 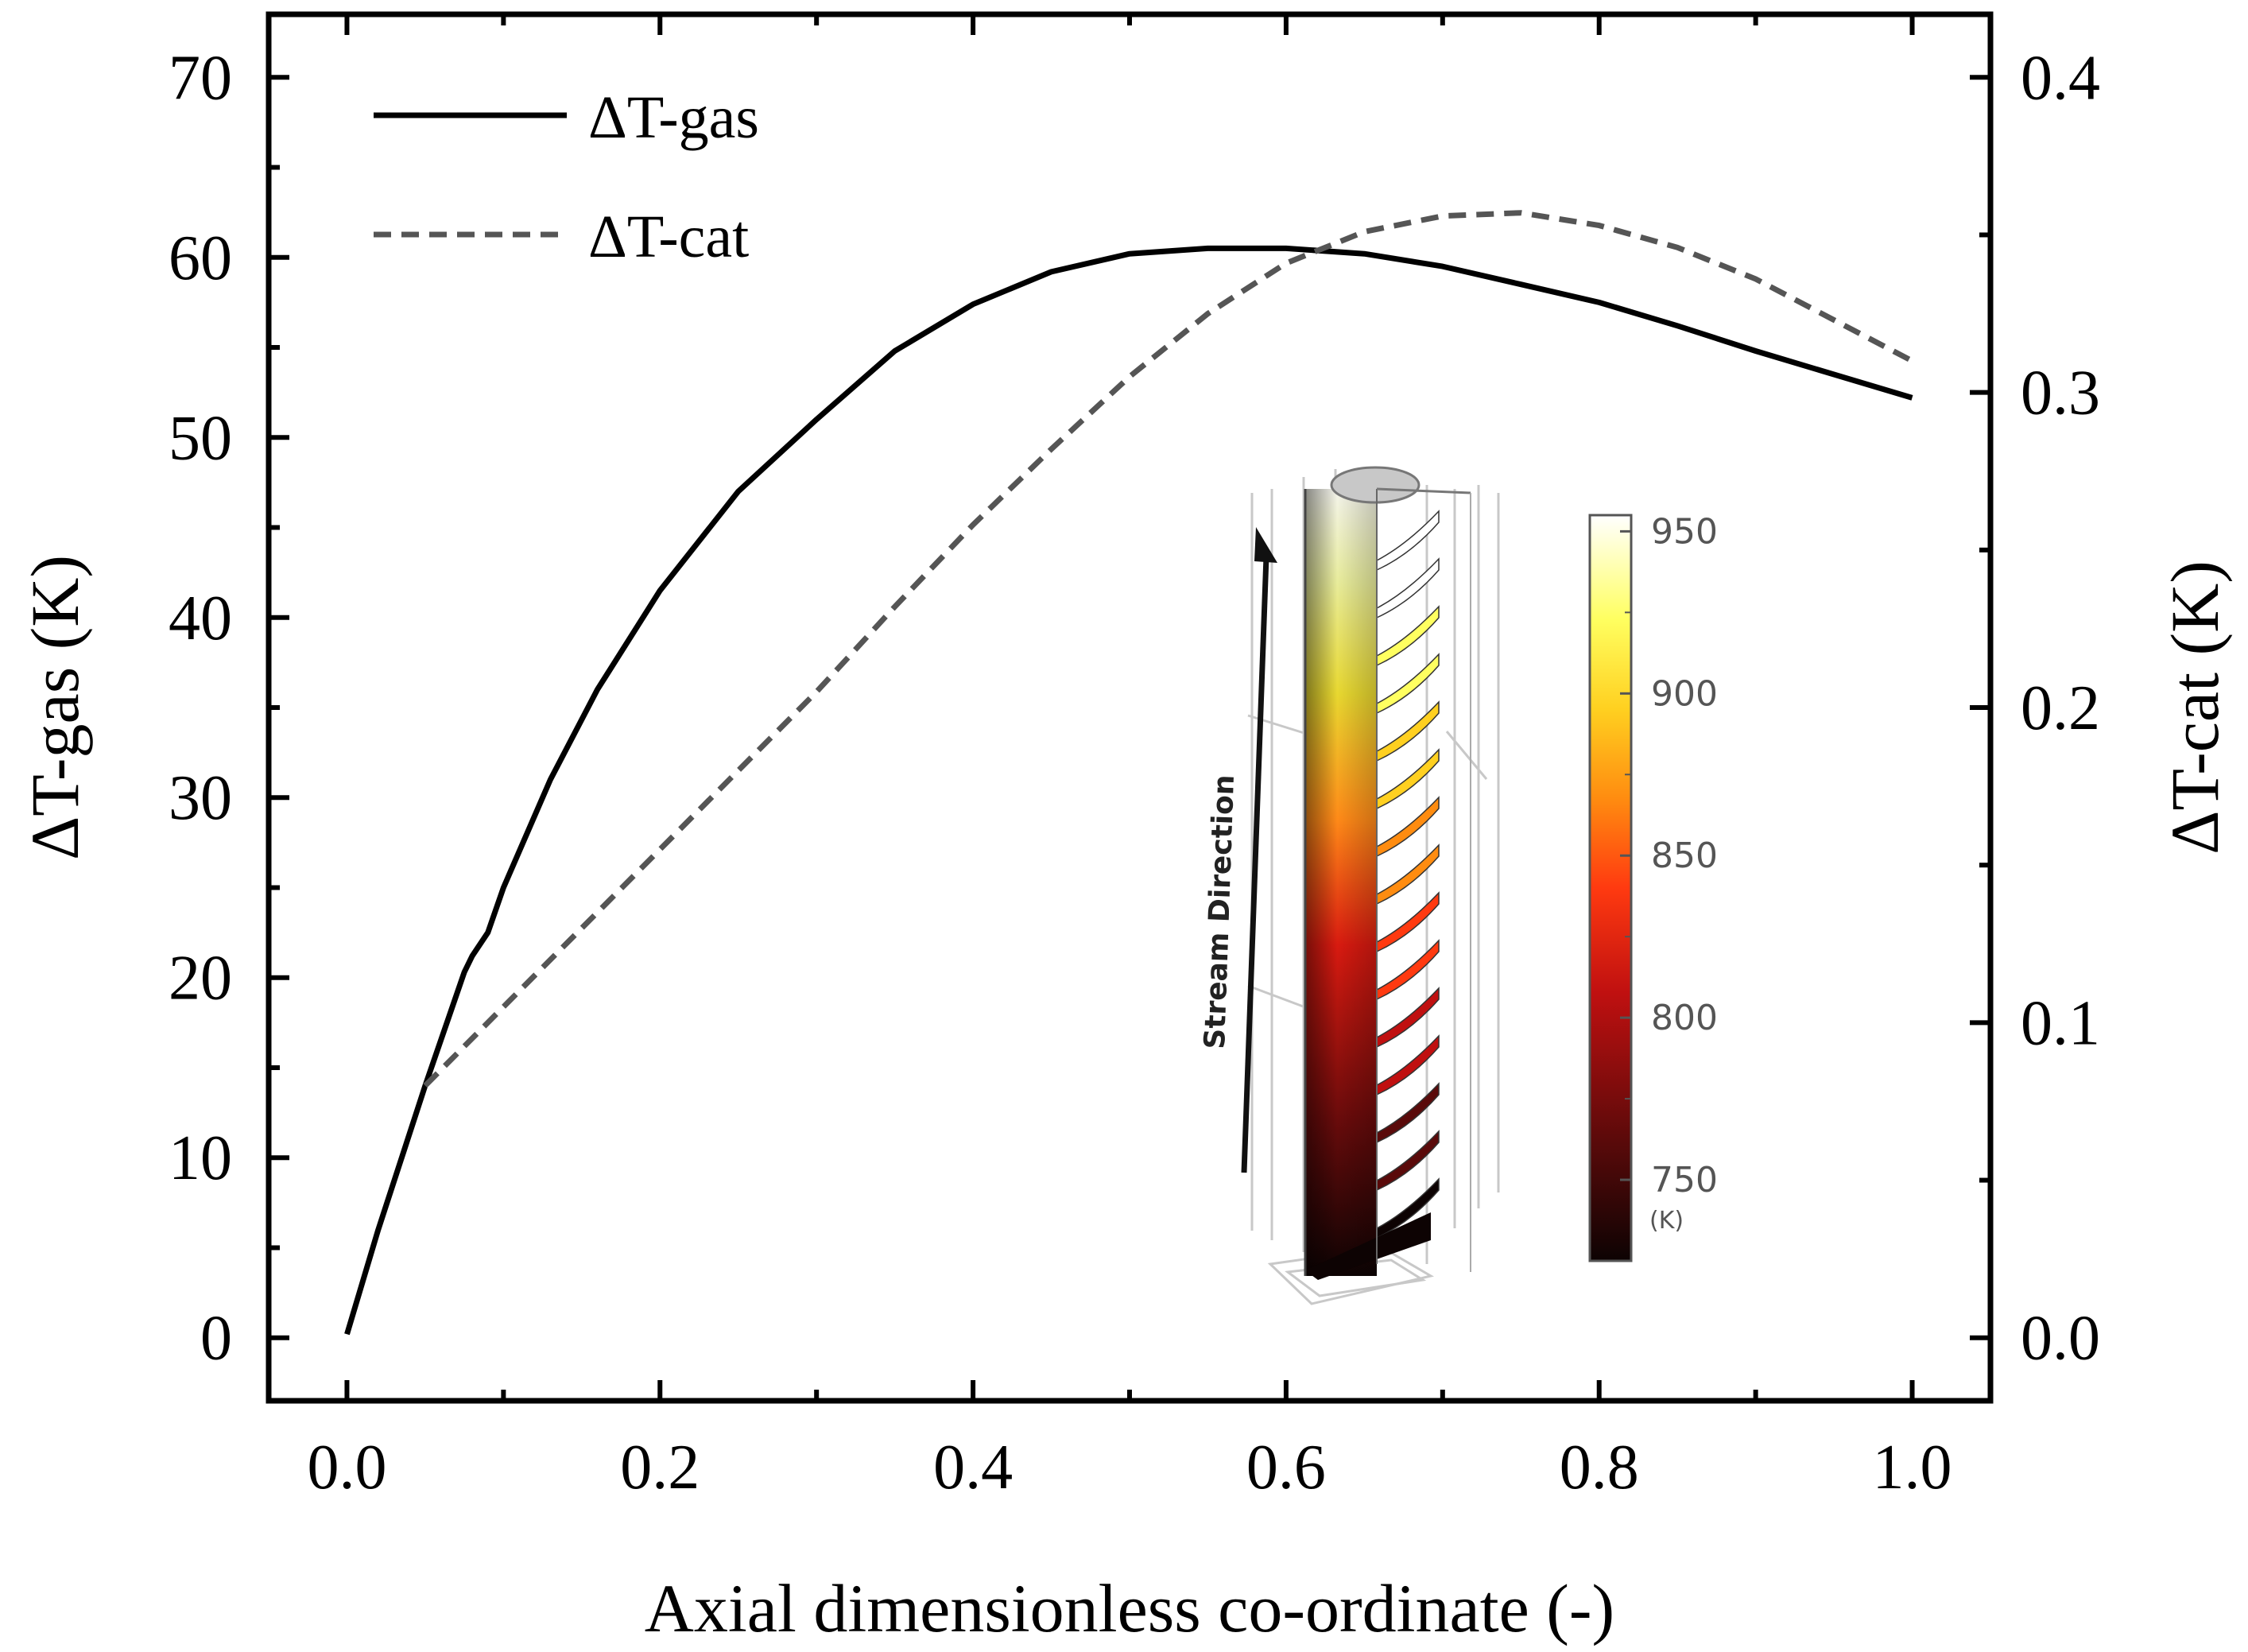 What do you see at coordinates (1912, 1468) in the screenshot?
I see `x-tick-label: 1.0` at bounding box center [1912, 1468].